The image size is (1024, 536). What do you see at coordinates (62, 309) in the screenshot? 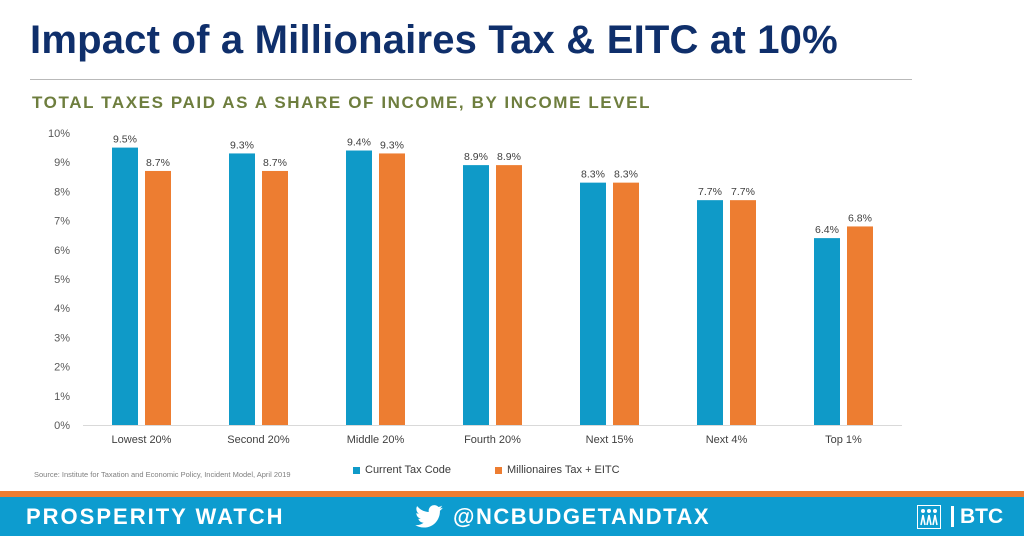
I see `y-tick-label: 4%` at bounding box center [62, 309].